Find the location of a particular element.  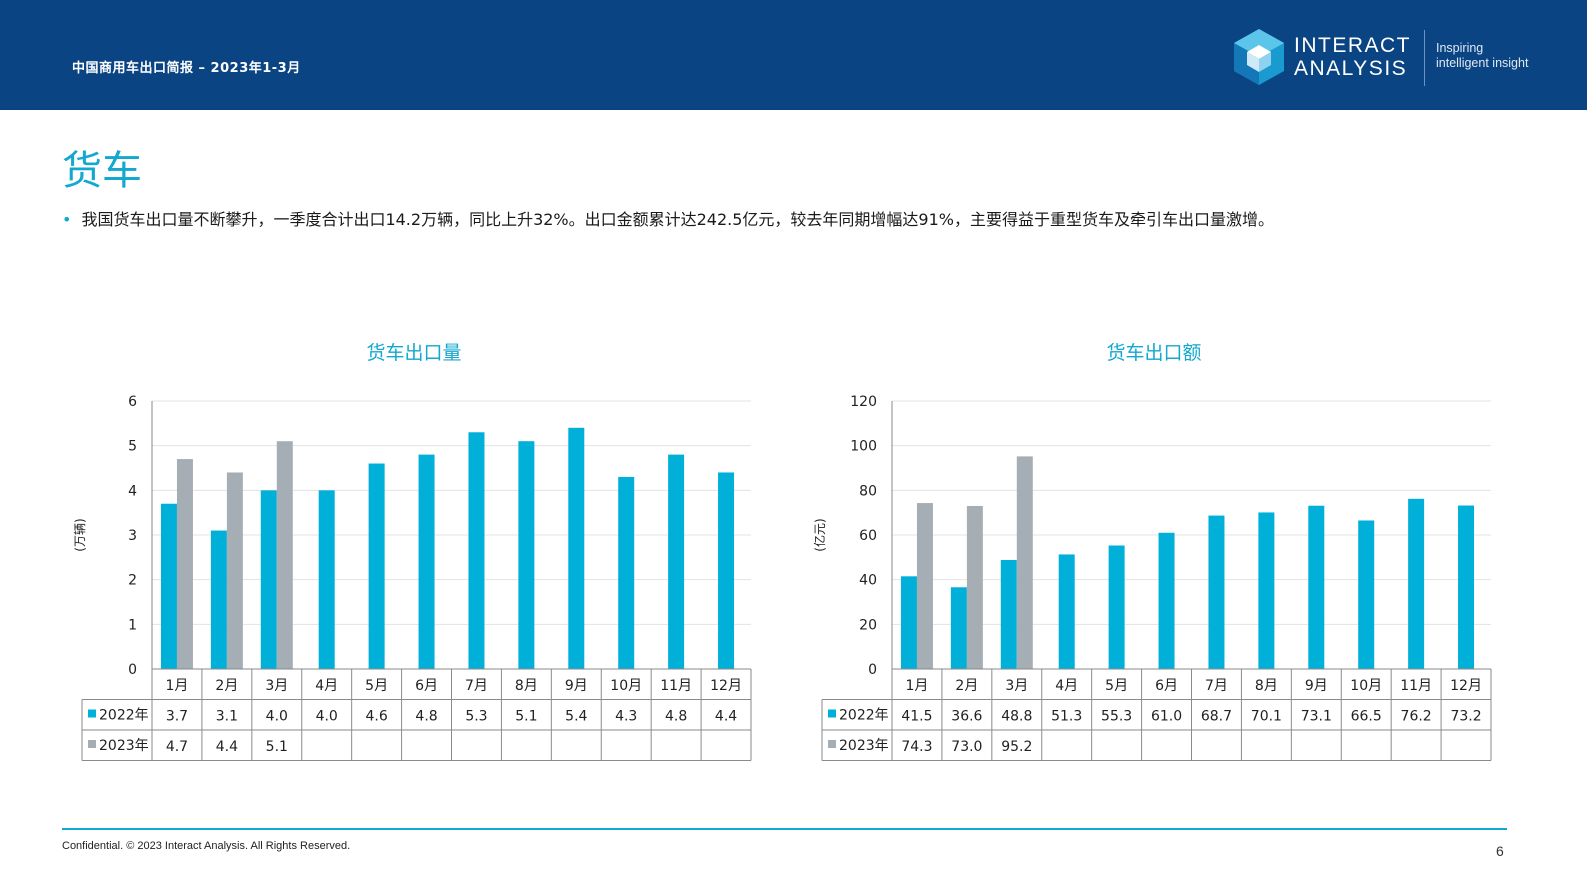

page-heading: 货车 is located at coordinates (102, 171).